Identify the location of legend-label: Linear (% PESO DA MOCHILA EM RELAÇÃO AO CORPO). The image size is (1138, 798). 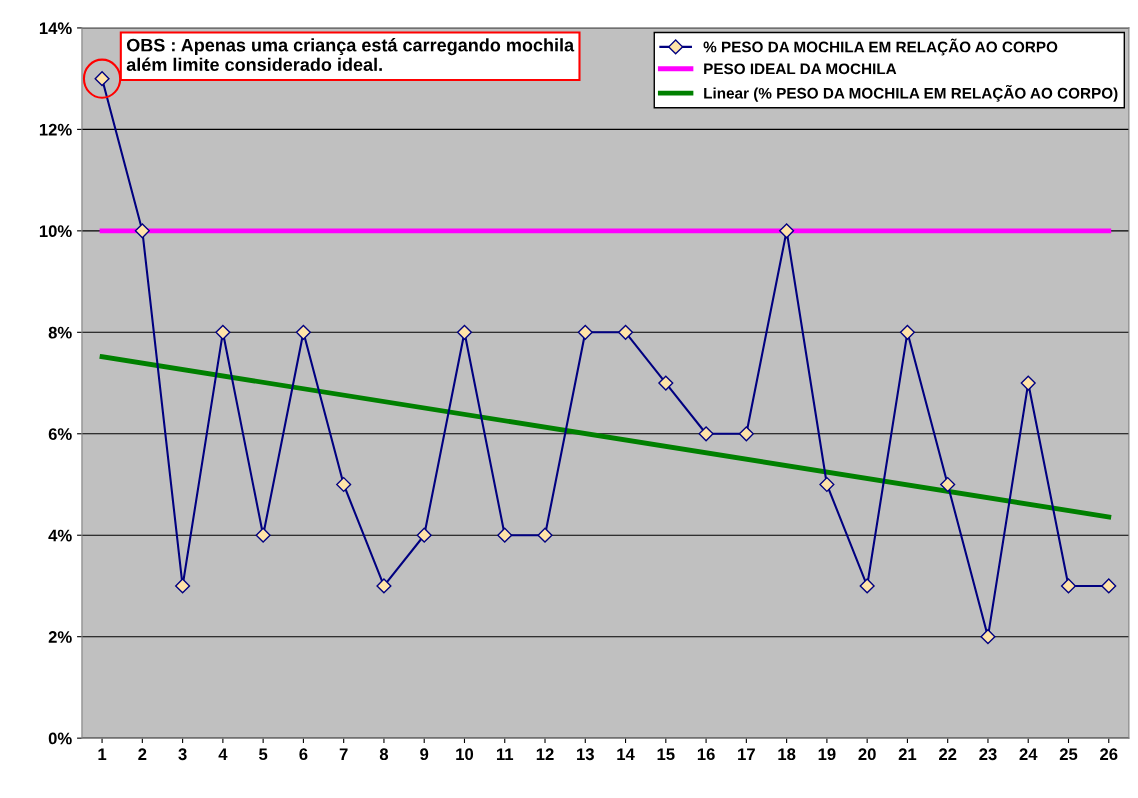
(911, 93).